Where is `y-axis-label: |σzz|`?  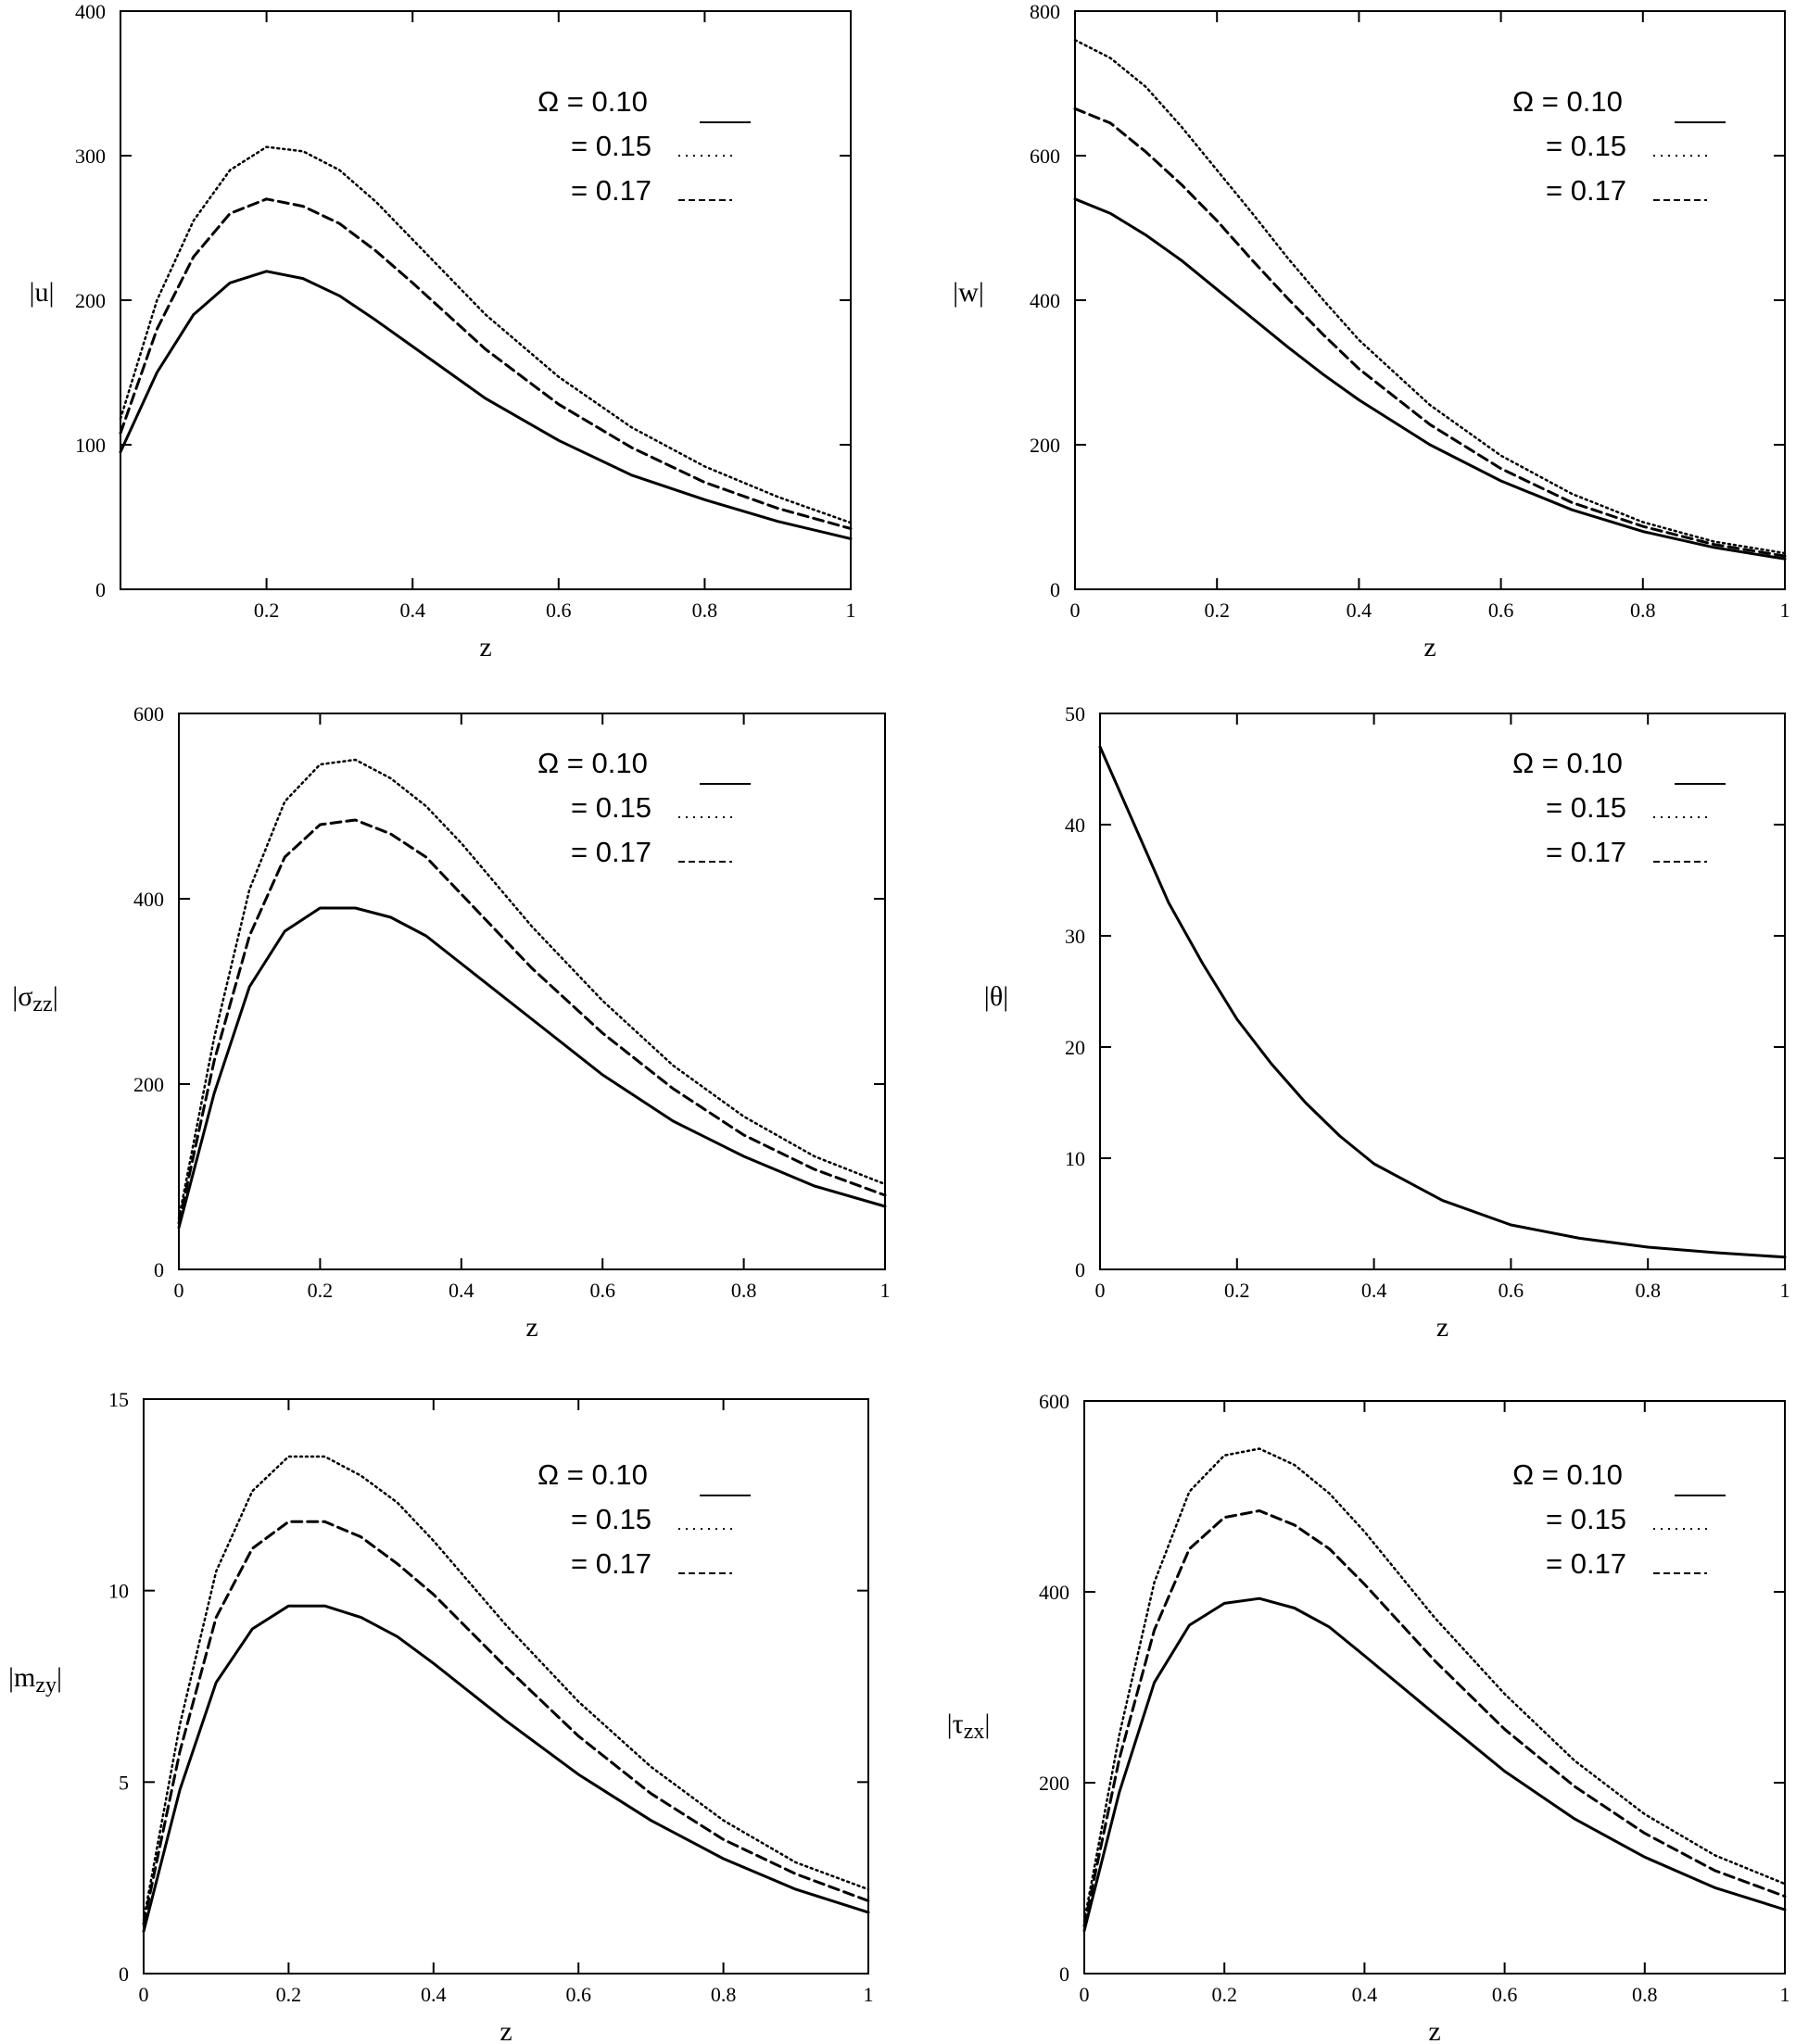 y-axis-label: |σzz| is located at coordinates (35, 998).